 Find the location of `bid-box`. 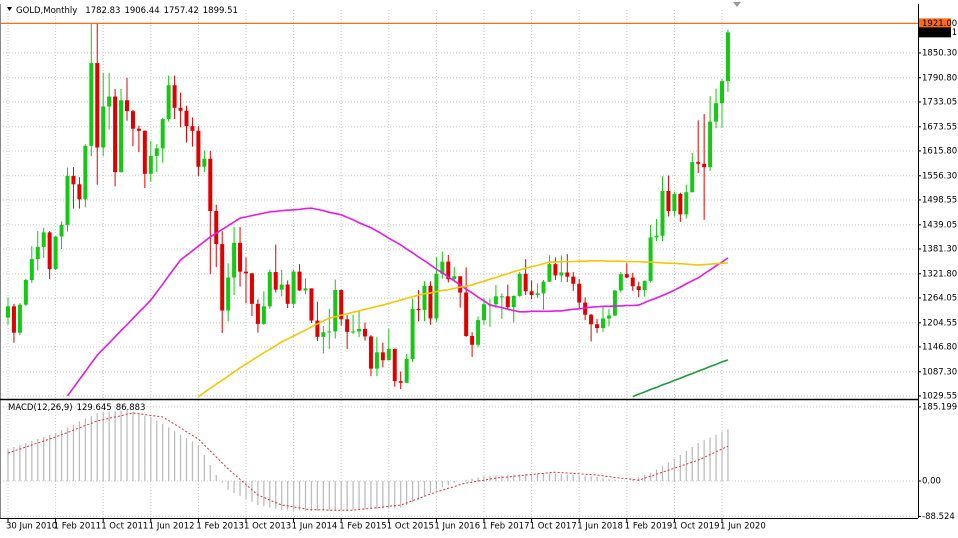

bid-box is located at coordinates (935, 32).